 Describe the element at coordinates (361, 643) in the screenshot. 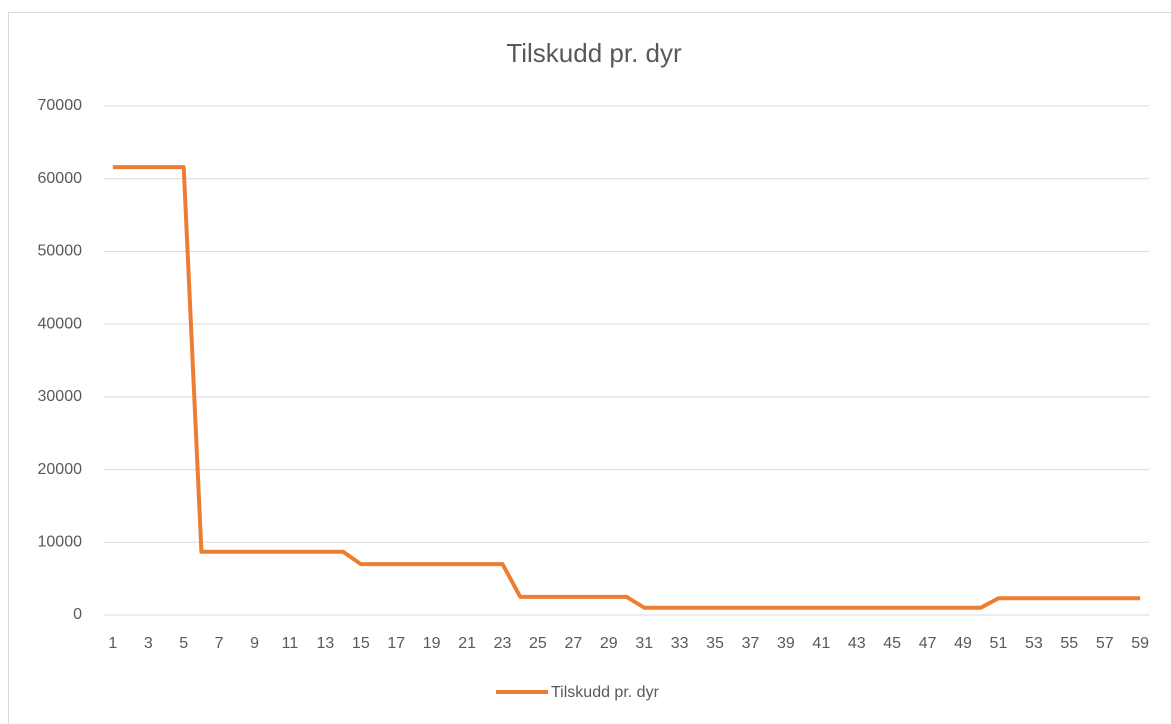

I see `x-tick-label: 15` at that location.